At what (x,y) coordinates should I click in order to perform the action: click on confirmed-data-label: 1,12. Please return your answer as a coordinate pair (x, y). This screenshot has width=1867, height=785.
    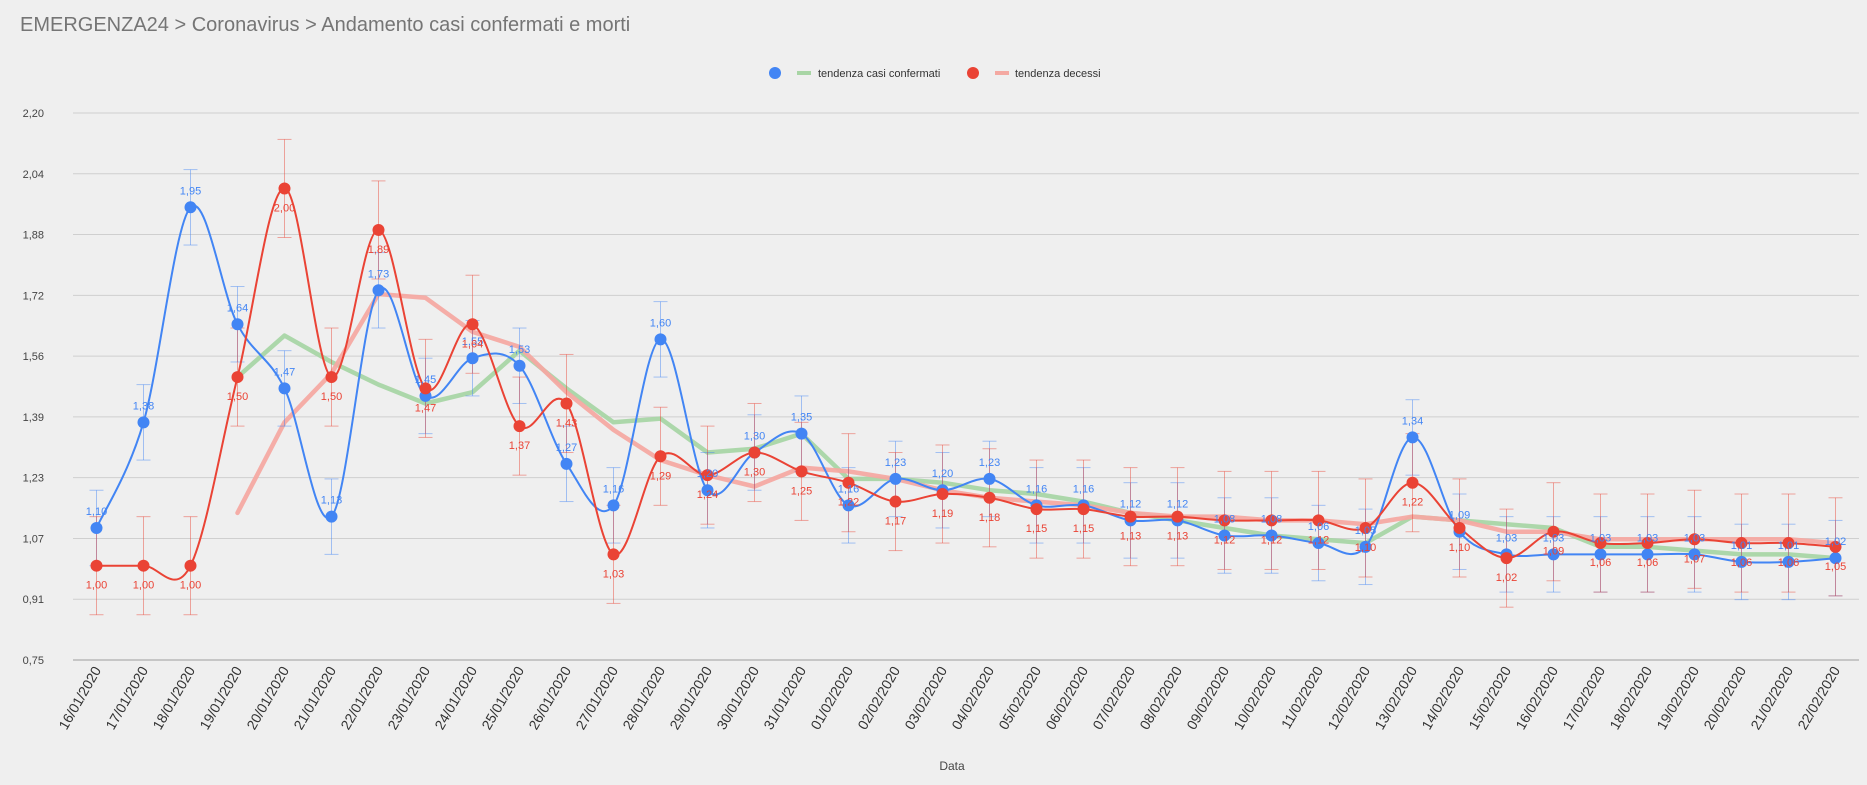
    Looking at the image, I should click on (1130, 504).